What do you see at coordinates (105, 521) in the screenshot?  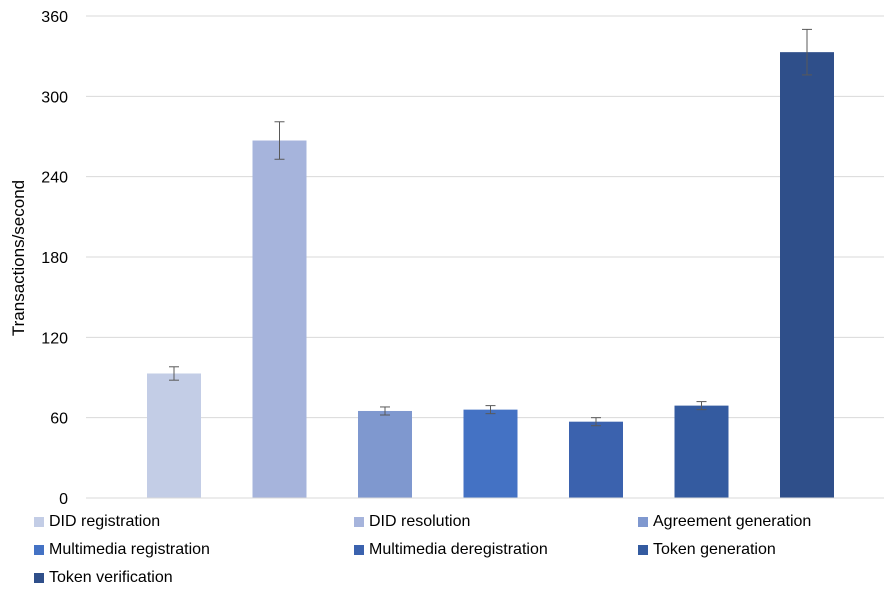 I see `legend-label: DID registration` at bounding box center [105, 521].